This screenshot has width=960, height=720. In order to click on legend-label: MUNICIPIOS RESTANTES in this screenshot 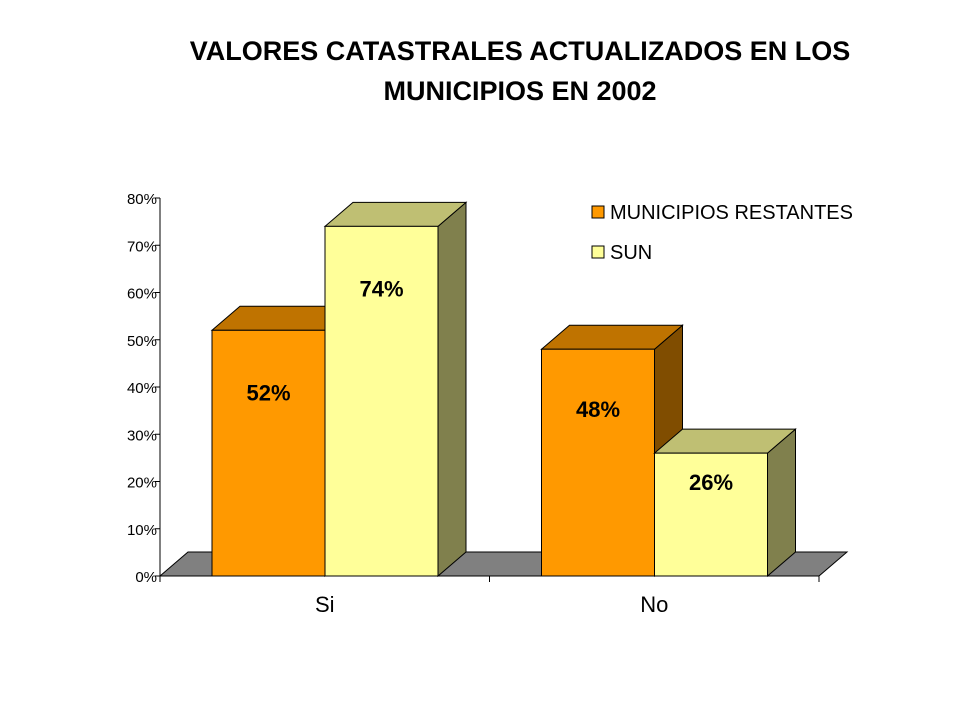, I will do `click(731, 213)`.